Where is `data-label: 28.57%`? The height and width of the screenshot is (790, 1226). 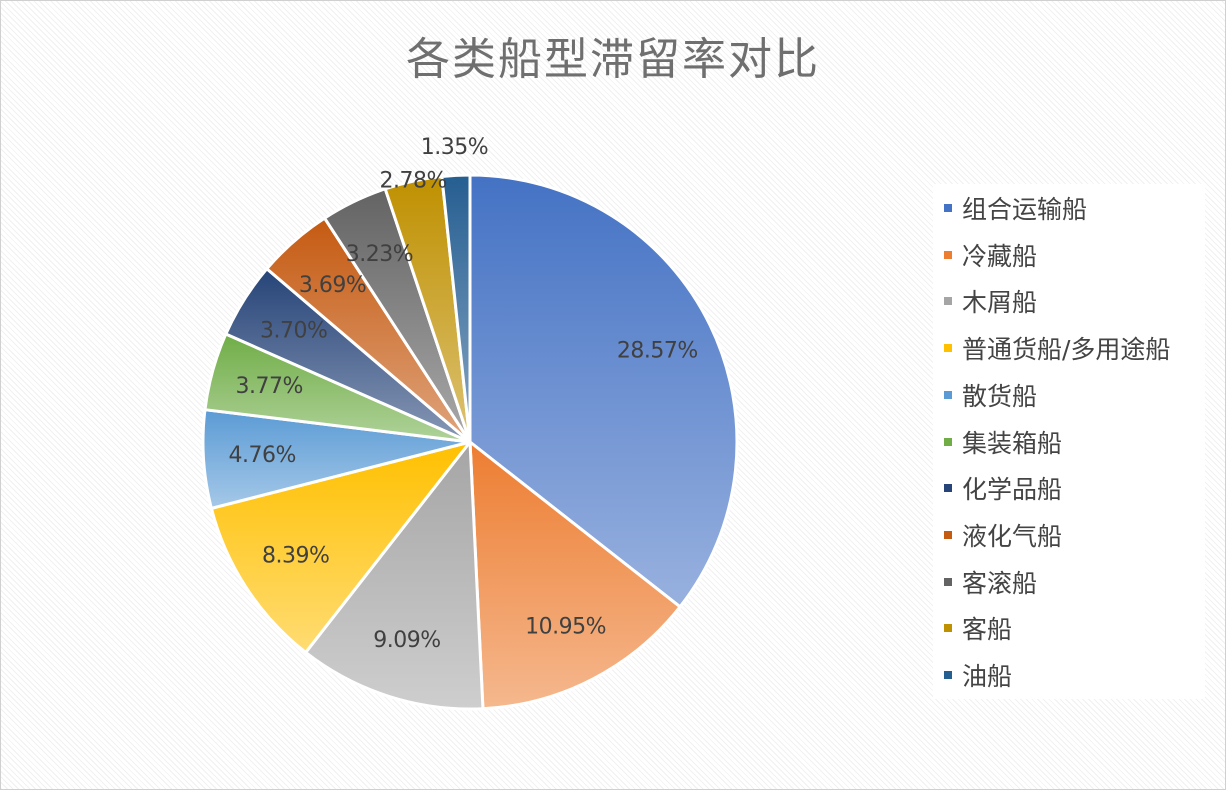
data-label: 28.57% is located at coordinates (657, 350).